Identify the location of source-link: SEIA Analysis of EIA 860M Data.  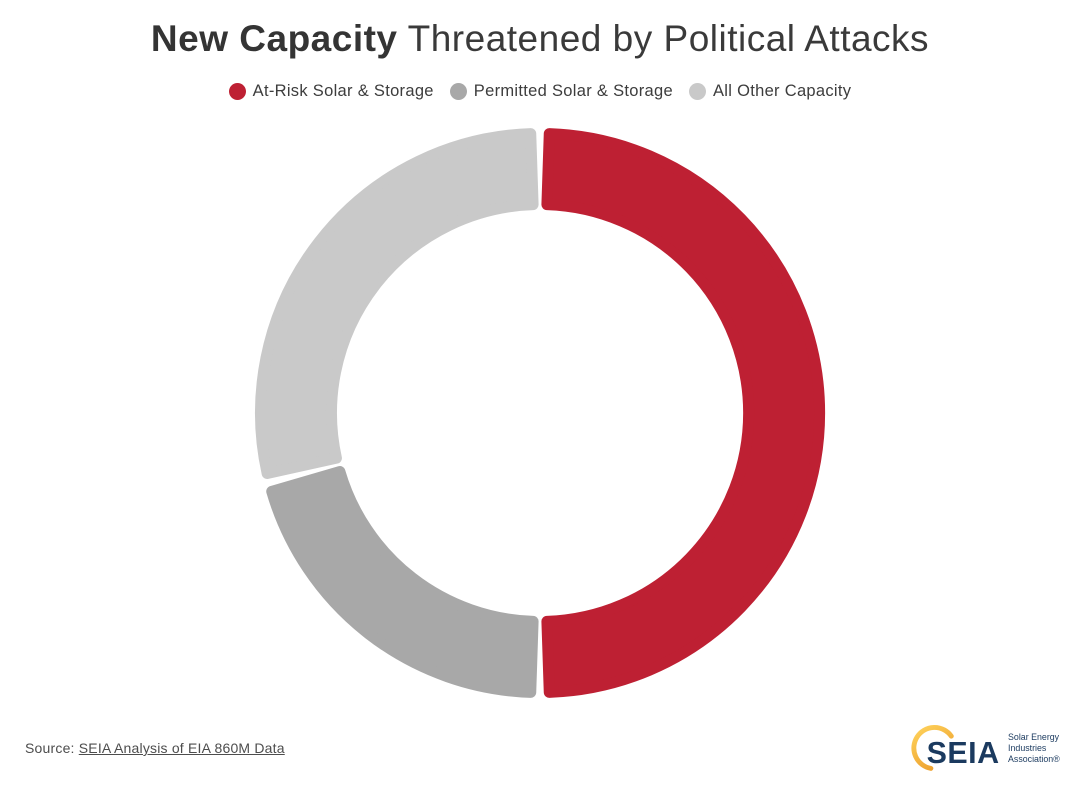
(181, 748).